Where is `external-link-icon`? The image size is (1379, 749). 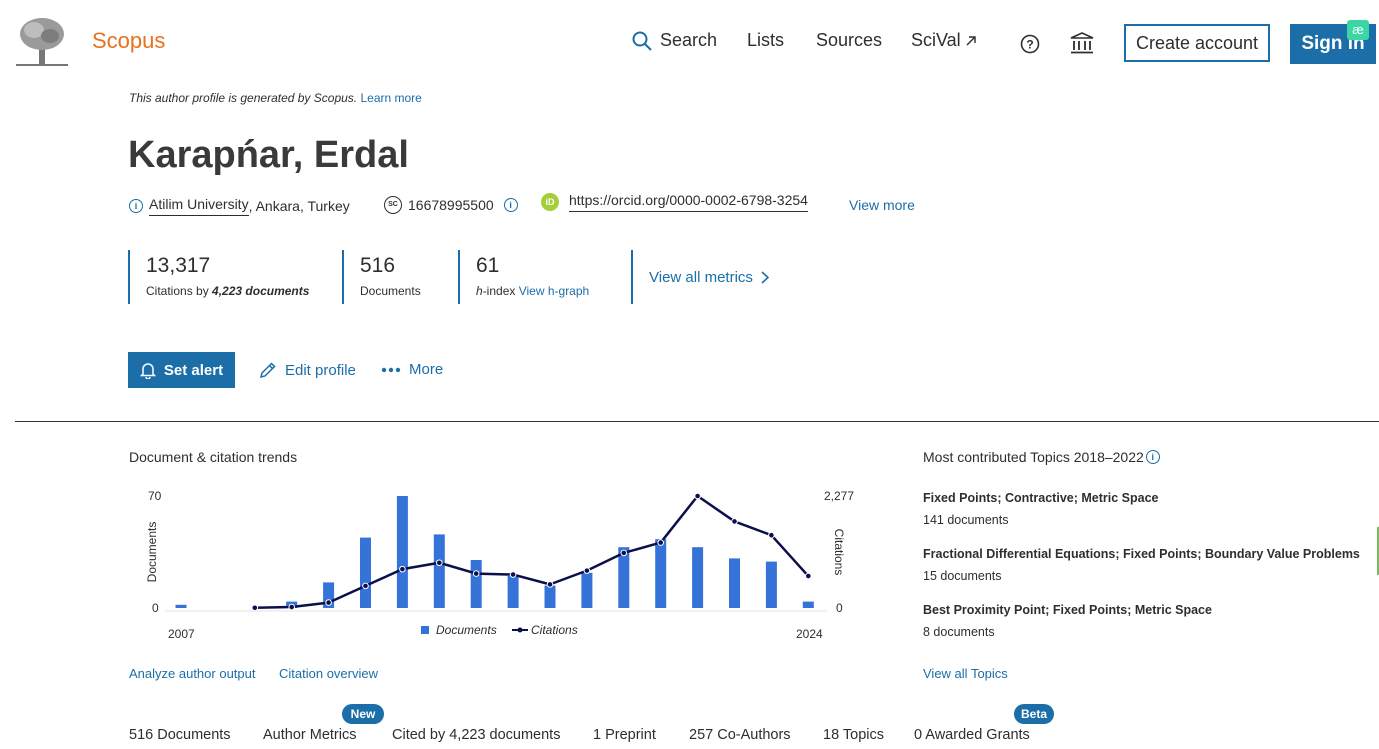
external-link-icon is located at coordinates (971, 40).